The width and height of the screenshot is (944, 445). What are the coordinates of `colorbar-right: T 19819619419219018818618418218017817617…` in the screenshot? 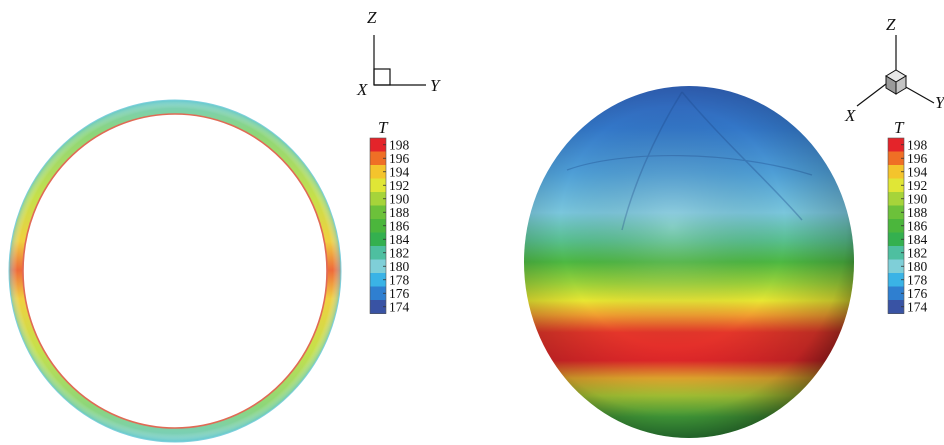 It's located at (907, 216).